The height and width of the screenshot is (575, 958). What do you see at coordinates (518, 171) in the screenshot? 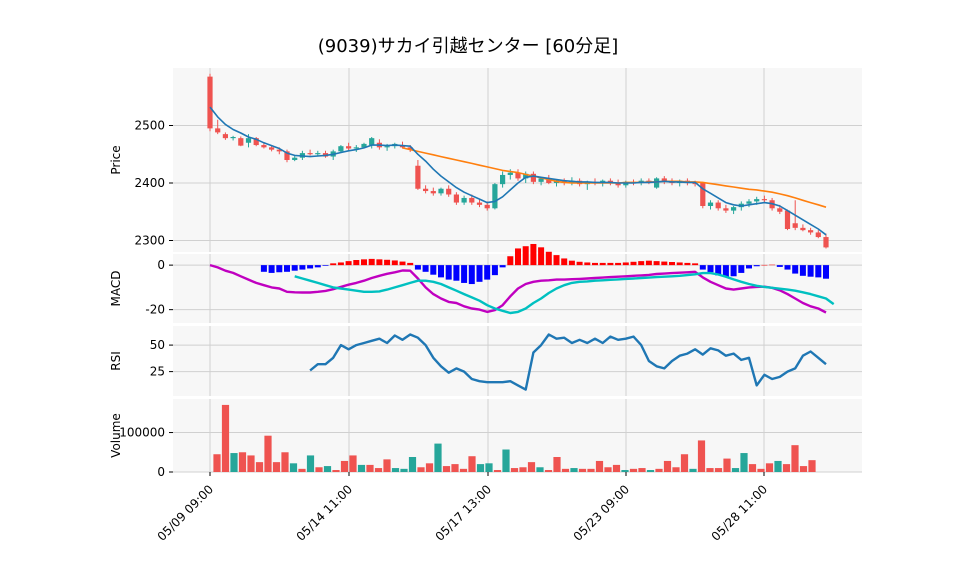
I see `ma-short-line` at bounding box center [518, 171].